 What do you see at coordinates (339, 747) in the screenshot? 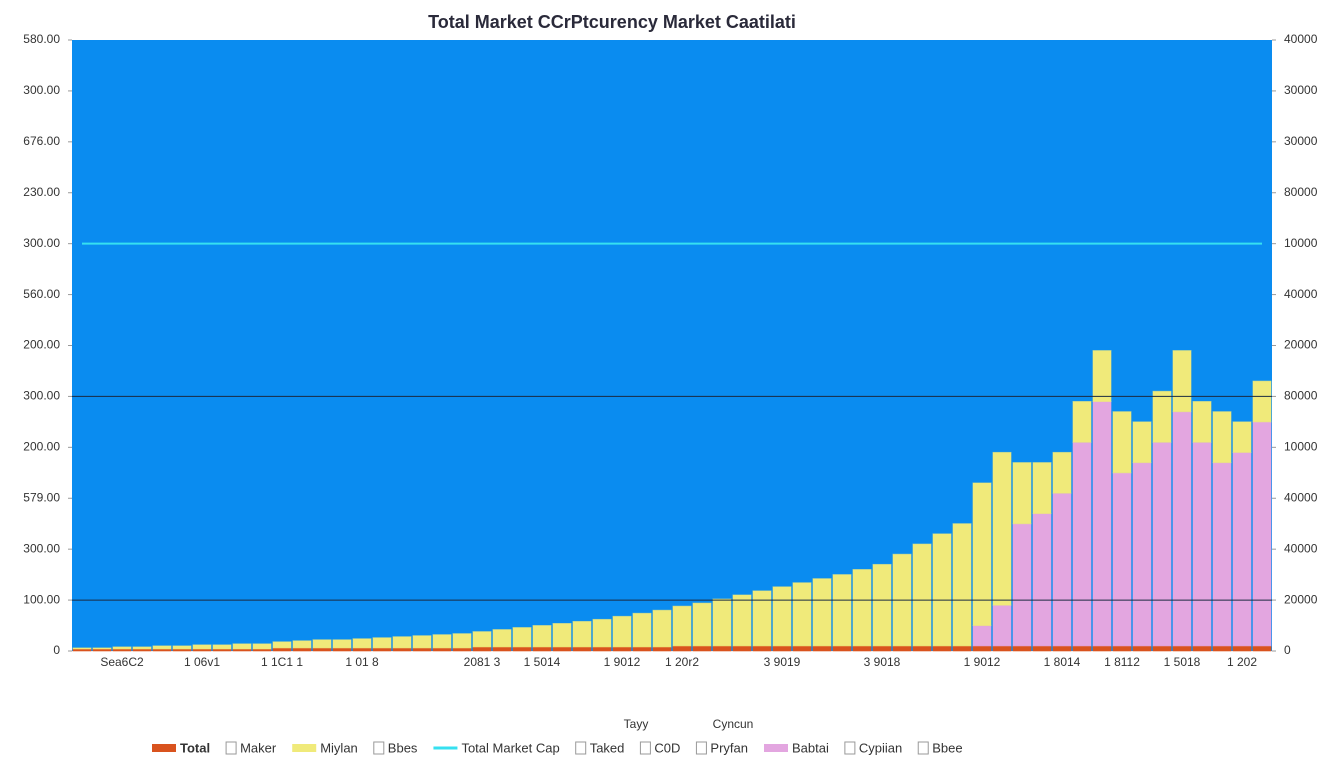
I see `legend-label: Miylan` at bounding box center [339, 747].